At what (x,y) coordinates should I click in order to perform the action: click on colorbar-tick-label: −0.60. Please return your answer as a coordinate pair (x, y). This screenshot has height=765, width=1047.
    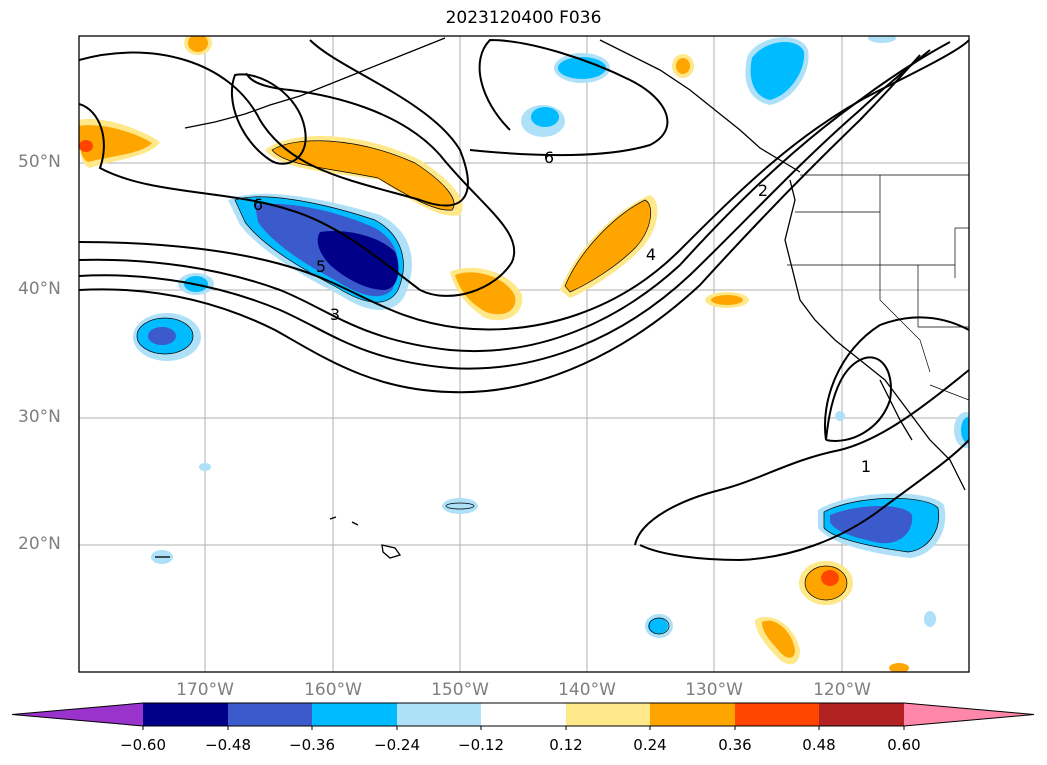
    Looking at the image, I should click on (143, 745).